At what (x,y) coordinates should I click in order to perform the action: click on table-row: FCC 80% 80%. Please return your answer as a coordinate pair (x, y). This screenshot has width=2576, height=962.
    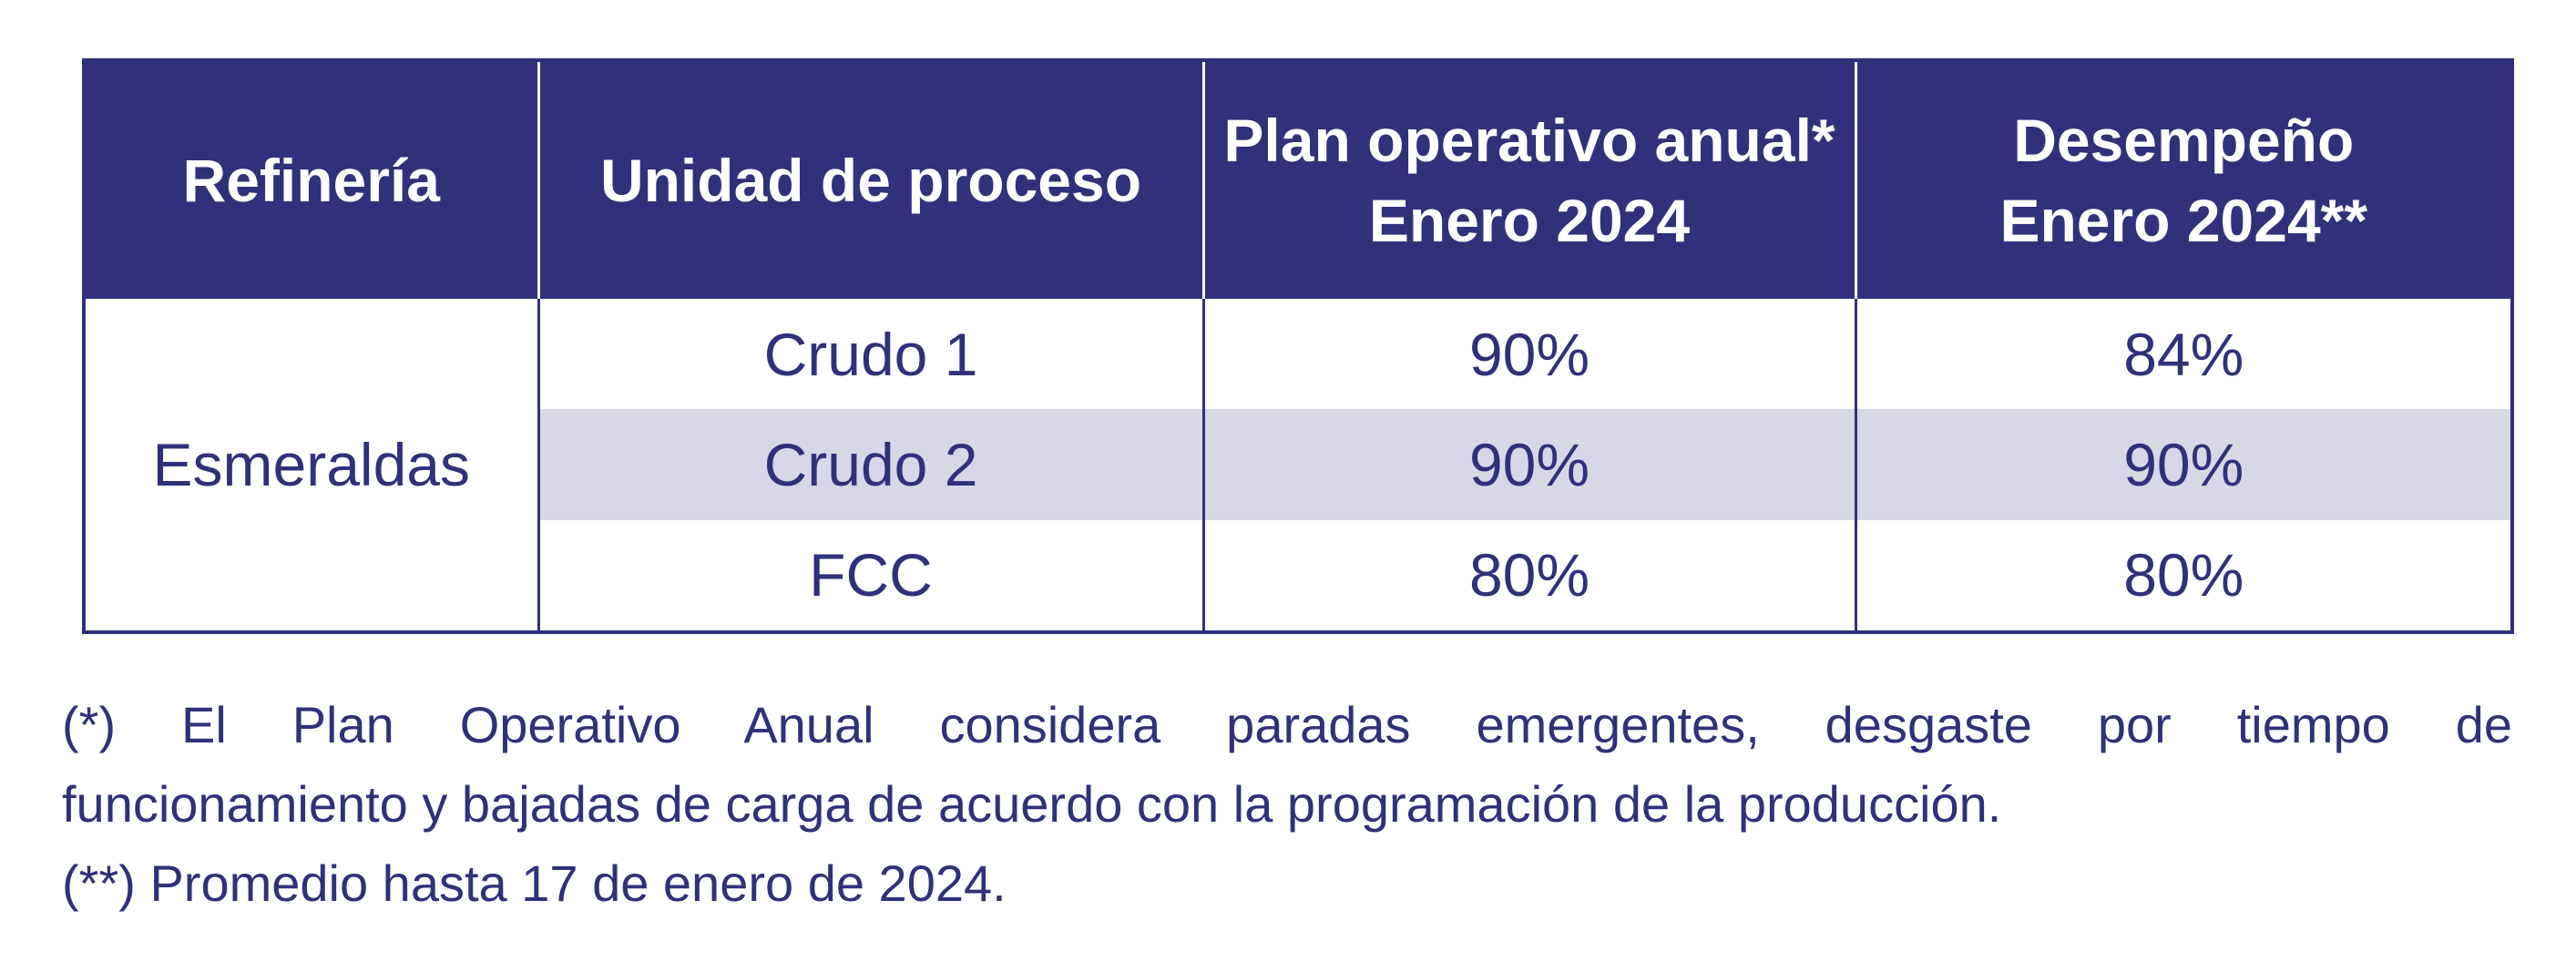
    Looking at the image, I should click on (1298, 575).